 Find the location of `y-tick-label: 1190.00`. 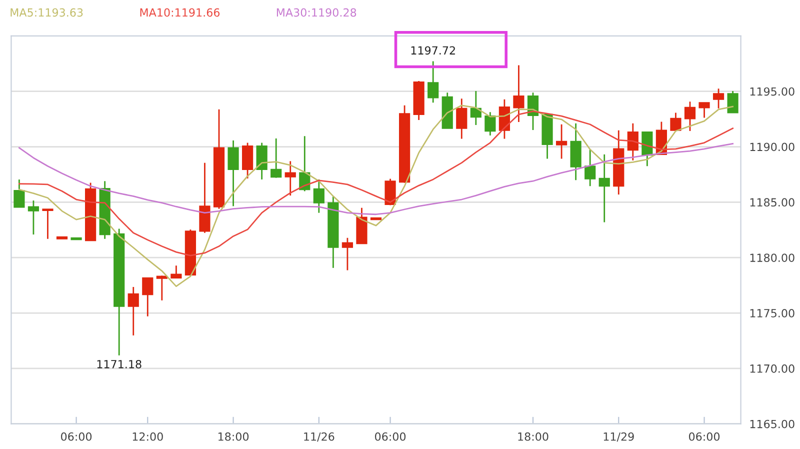

y-tick-label: 1190.00 is located at coordinates (772, 147).